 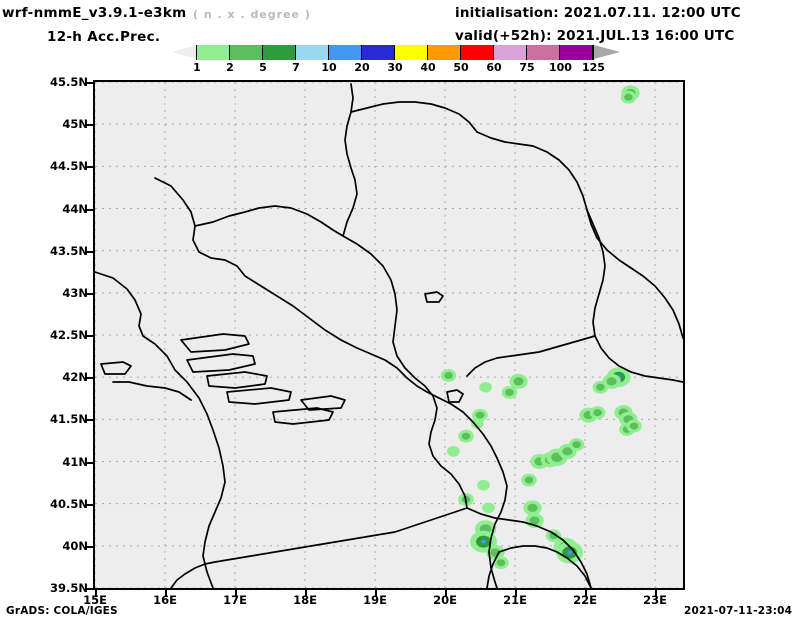 I want to click on colorbar-tick-label: 30, so click(x=395, y=67).